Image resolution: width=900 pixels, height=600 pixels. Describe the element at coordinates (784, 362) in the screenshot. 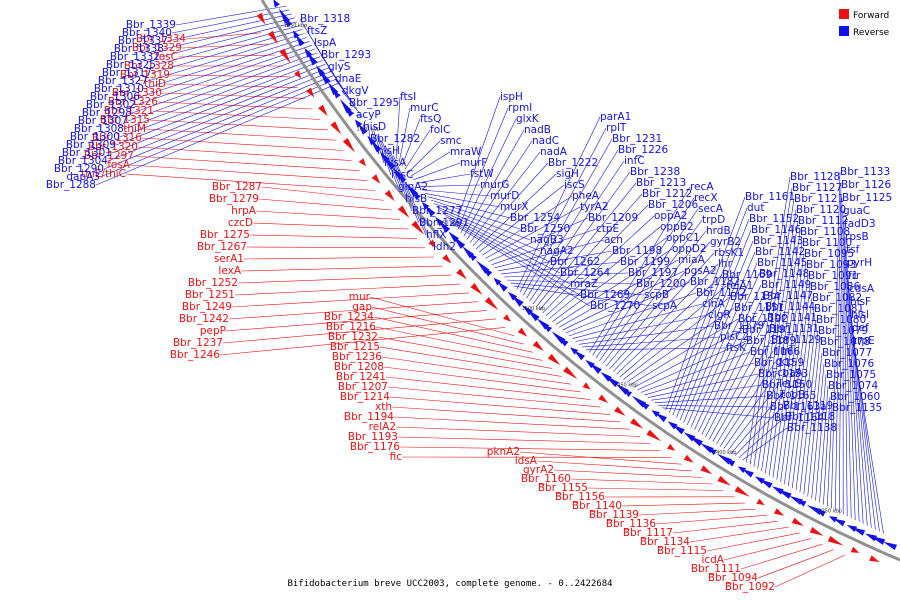

I see `reverse-gene-label: gcp` at that location.